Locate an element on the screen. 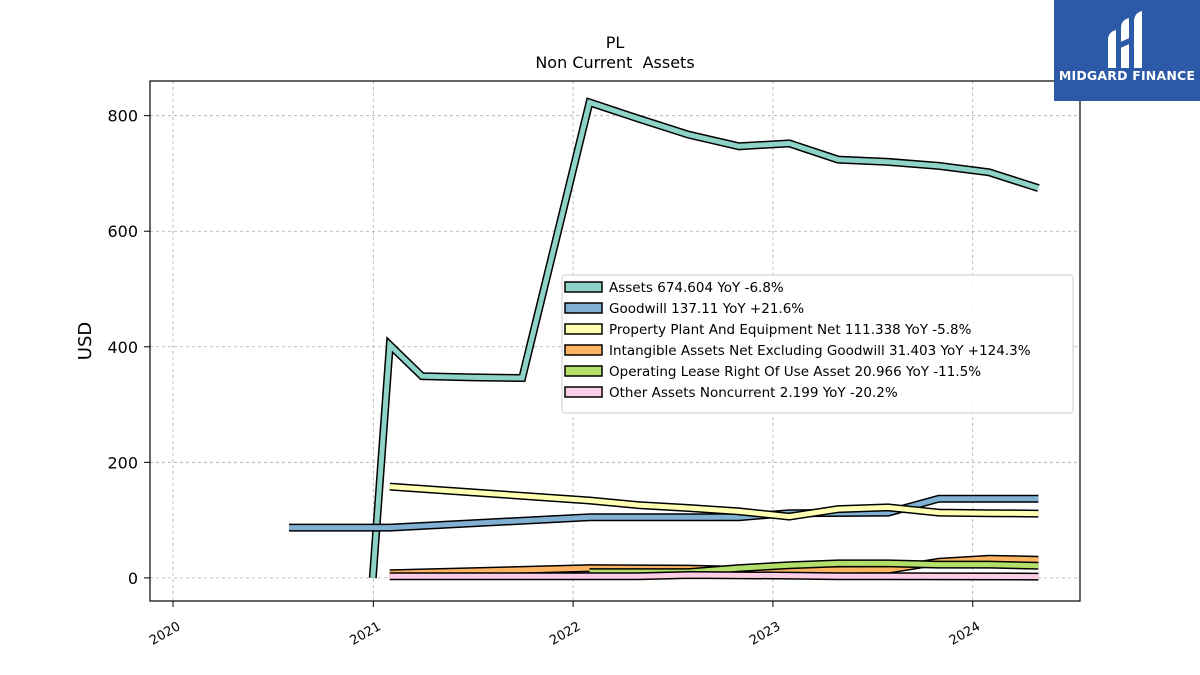 The height and width of the screenshot is (675, 1200). legend-box is located at coordinates (817, 344).